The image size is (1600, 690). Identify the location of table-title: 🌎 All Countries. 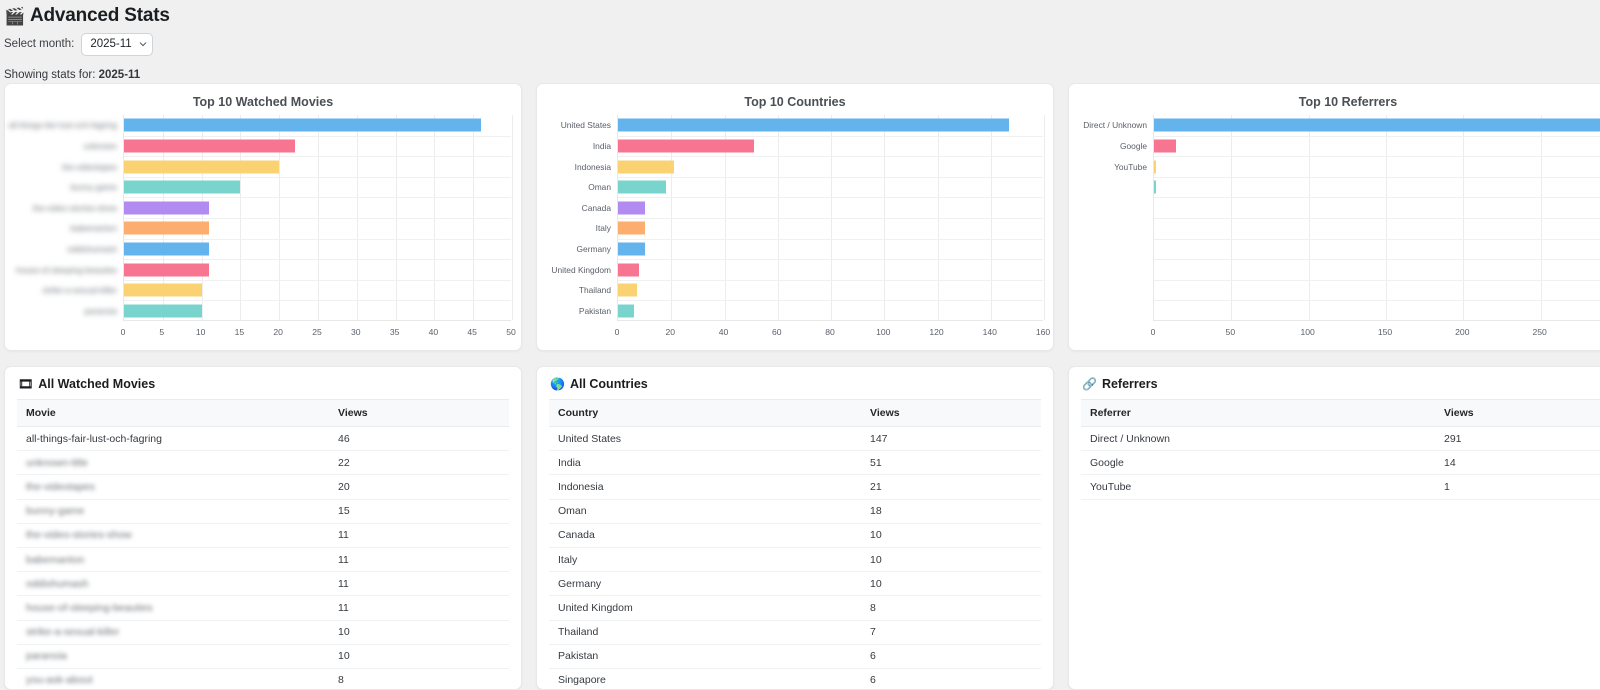
(795, 384).